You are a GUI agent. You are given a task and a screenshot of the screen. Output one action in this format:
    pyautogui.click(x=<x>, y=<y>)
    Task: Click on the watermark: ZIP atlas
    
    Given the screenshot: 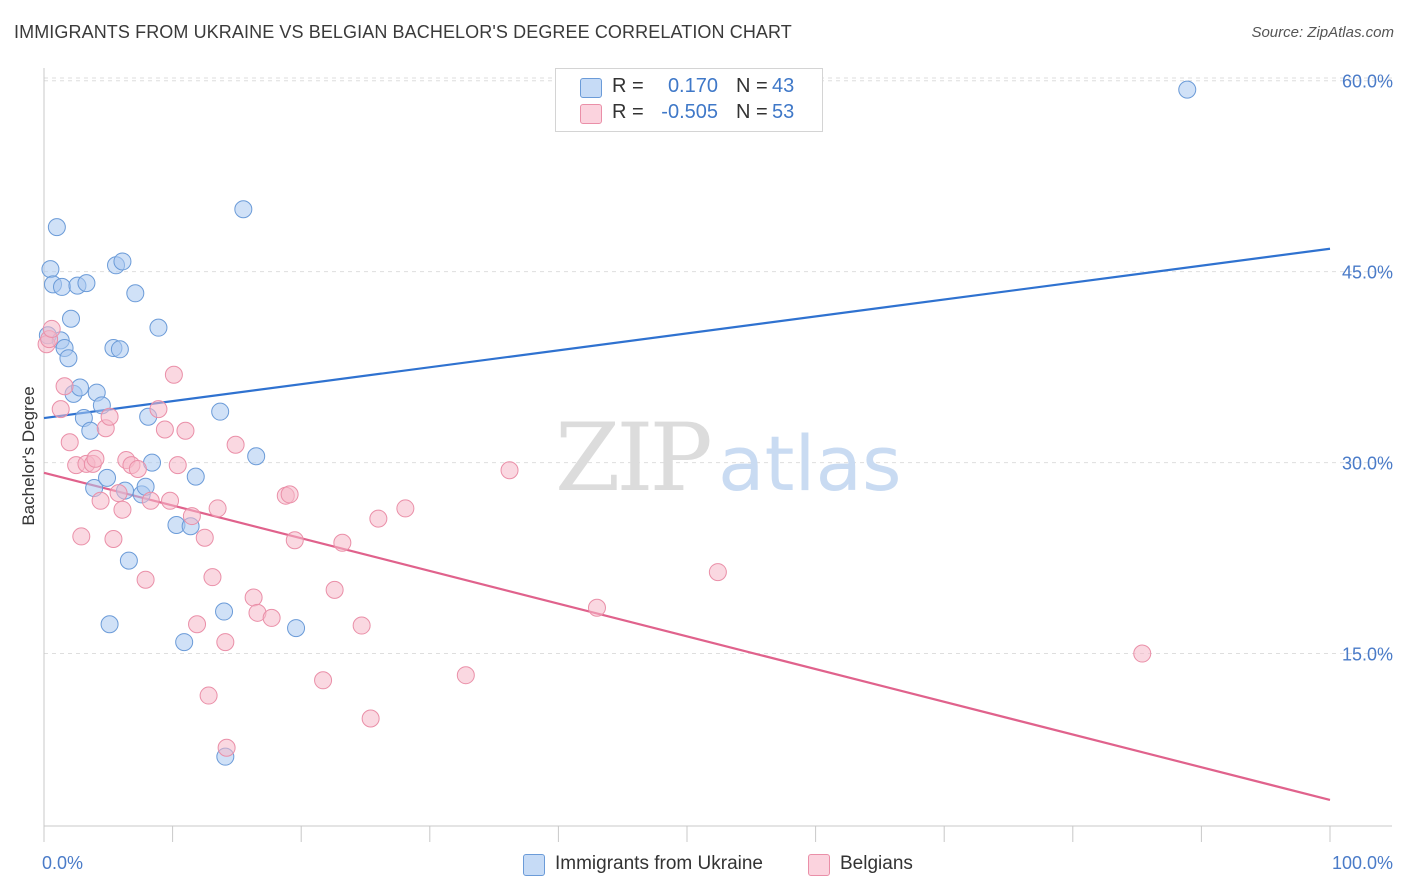 What is the action you would take?
    pyautogui.click(x=728, y=458)
    